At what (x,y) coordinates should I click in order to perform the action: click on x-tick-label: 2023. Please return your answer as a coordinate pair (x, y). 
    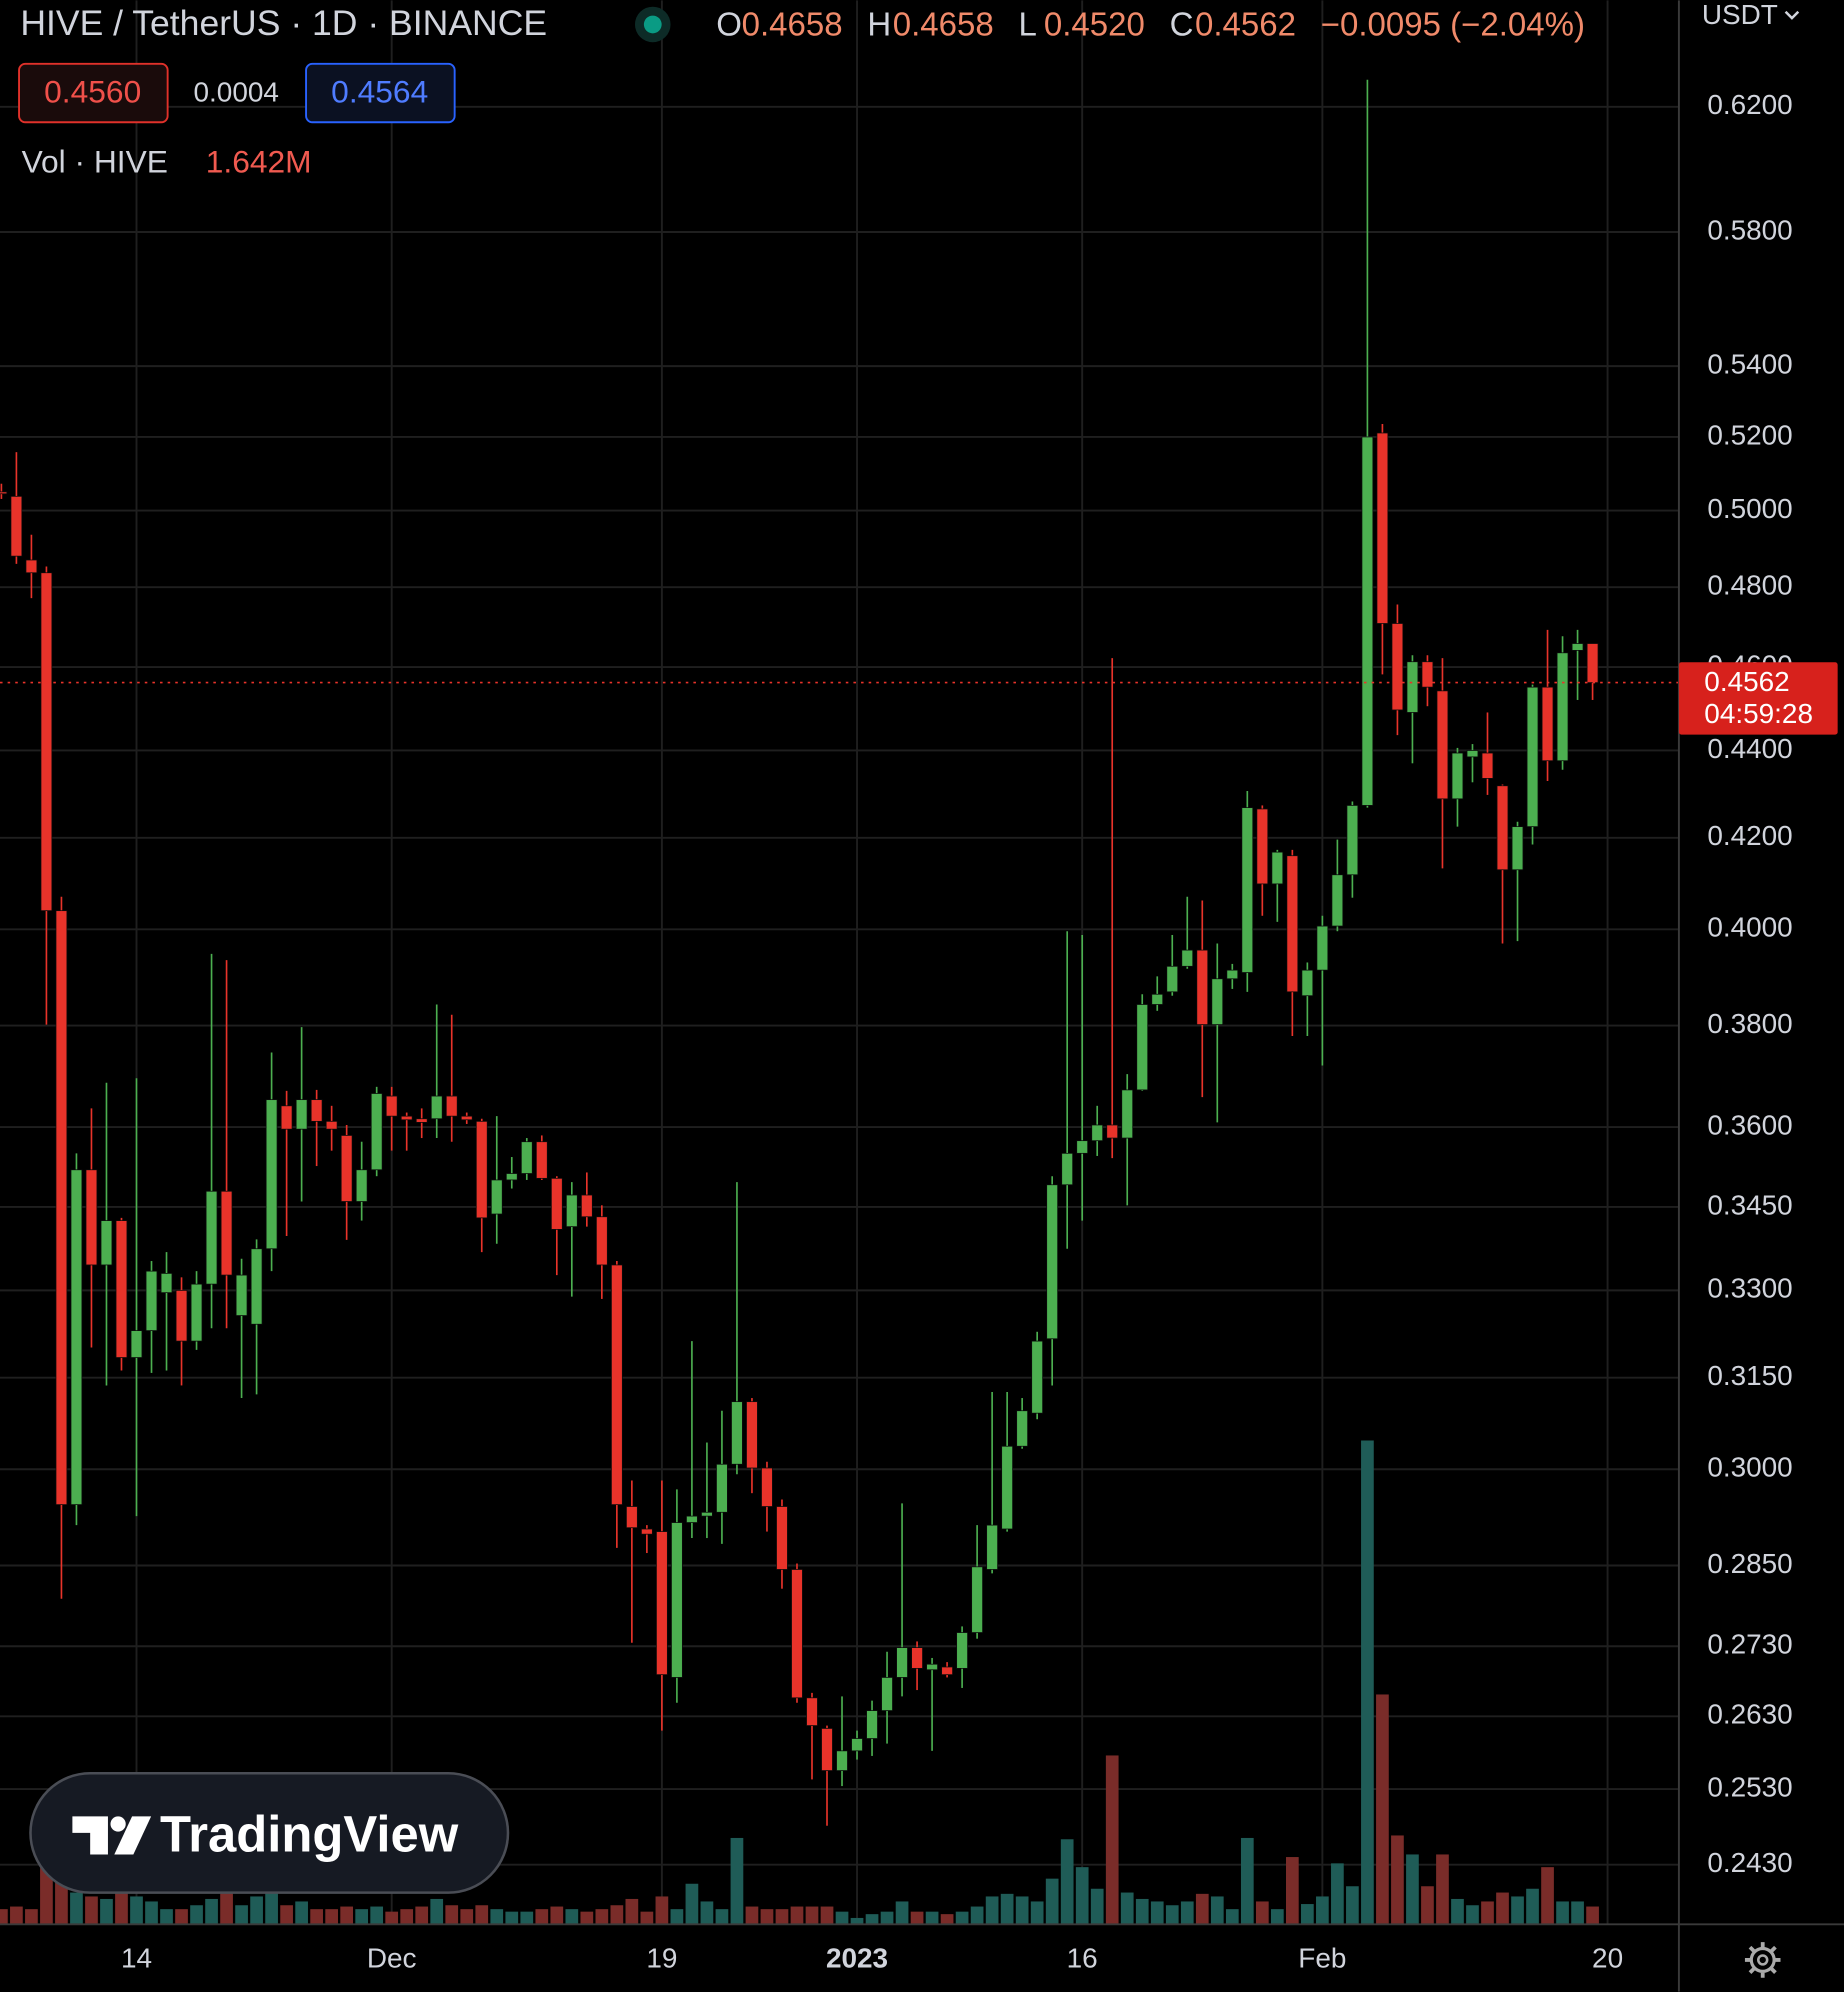
    Looking at the image, I should click on (857, 1957).